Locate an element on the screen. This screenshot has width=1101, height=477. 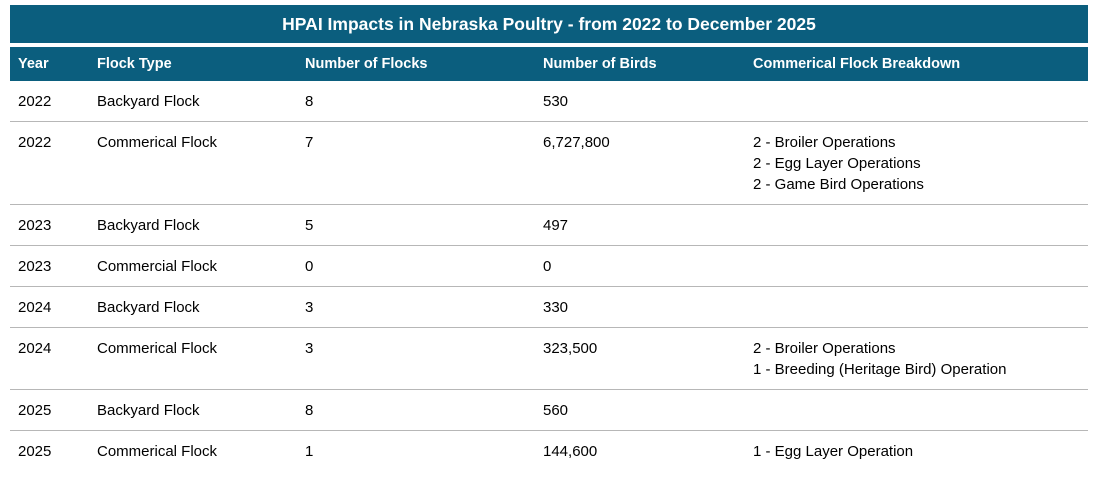
table-row: 2023 Commercial Flock 0 0 is located at coordinates (549, 266).